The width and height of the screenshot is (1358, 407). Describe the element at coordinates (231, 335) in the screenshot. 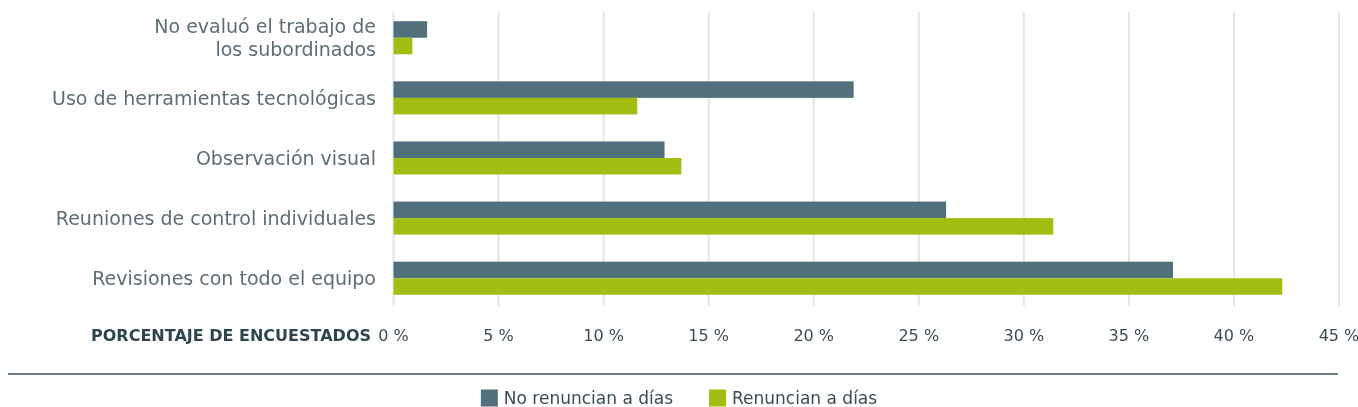

I see `x-axis-title: PORCENTAJE DE ENCUESTADOS` at that location.